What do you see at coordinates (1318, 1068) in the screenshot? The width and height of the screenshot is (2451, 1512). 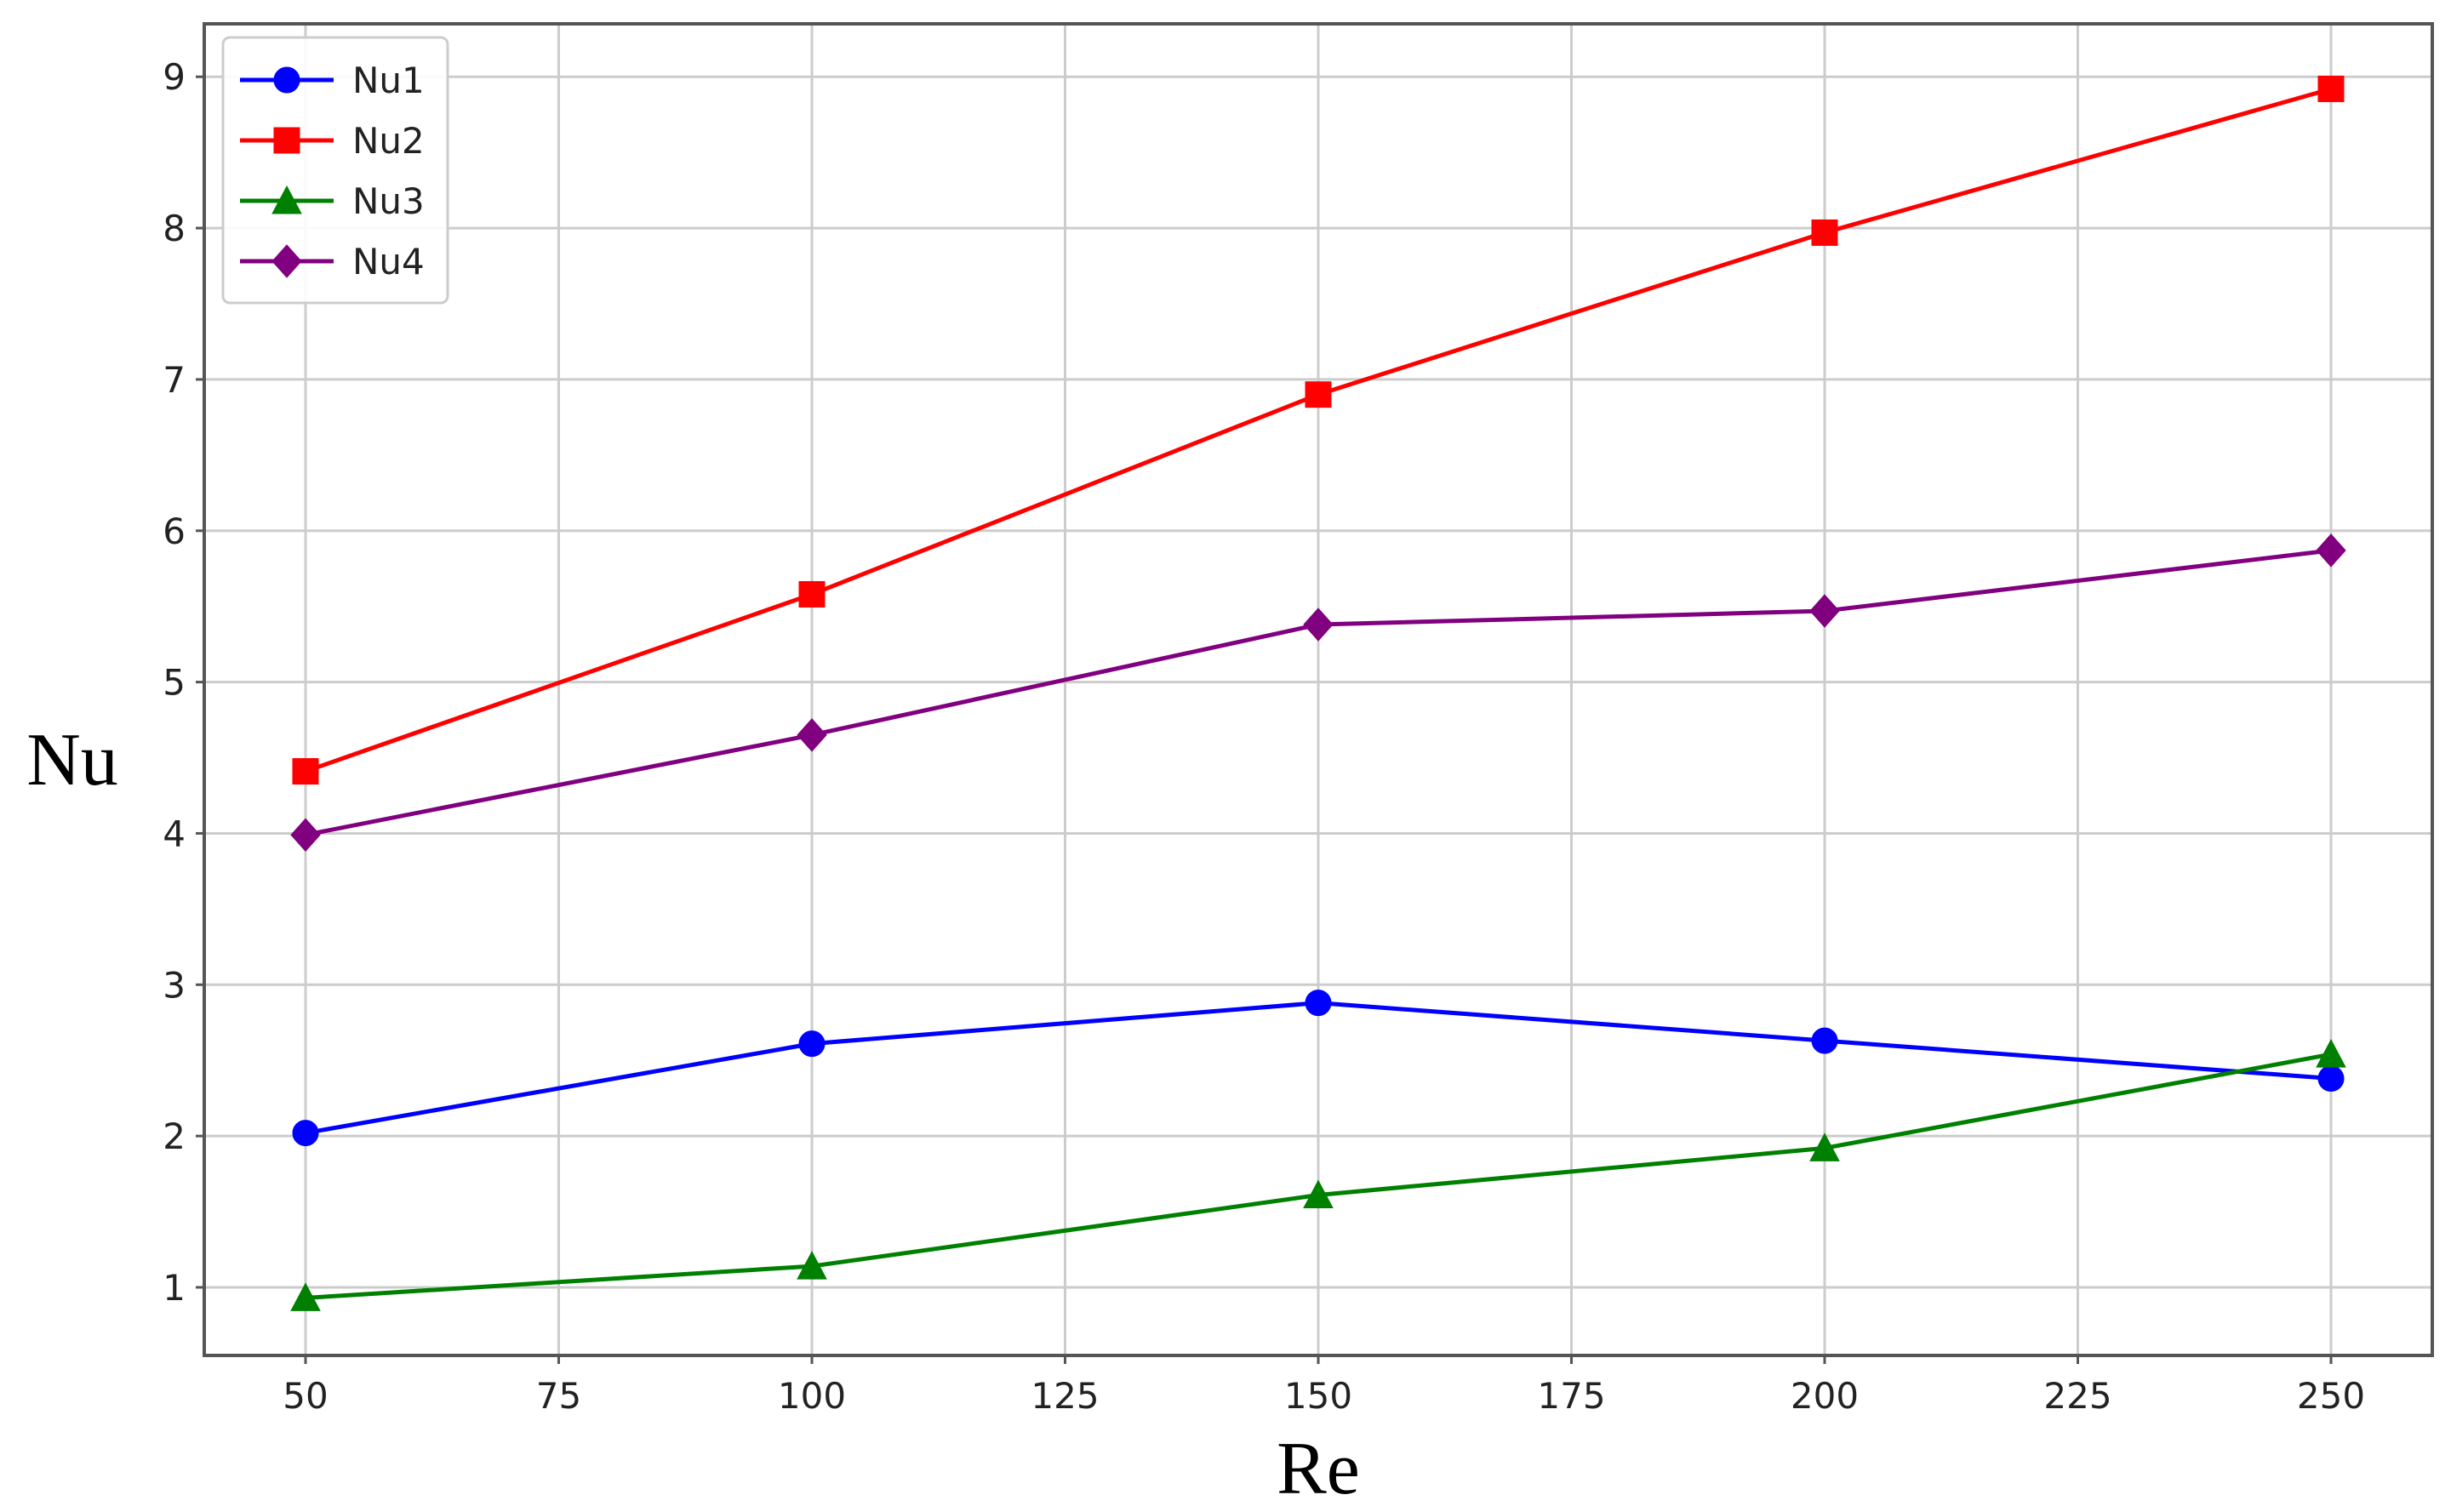 I see `series-nu1` at bounding box center [1318, 1068].